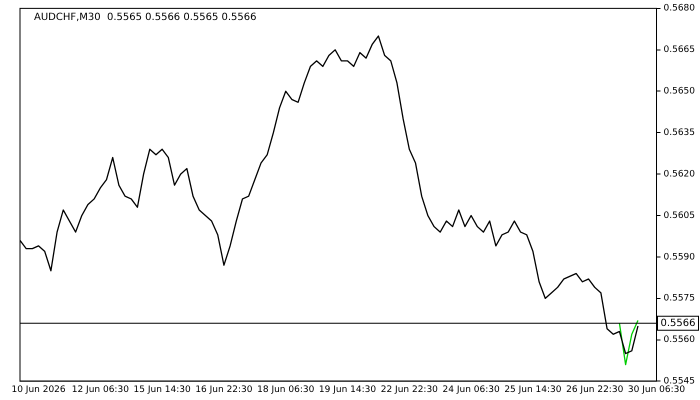  What do you see at coordinates (224, 389) in the screenshot?
I see `x-tick-label: 16 Jun 22:30` at bounding box center [224, 389].